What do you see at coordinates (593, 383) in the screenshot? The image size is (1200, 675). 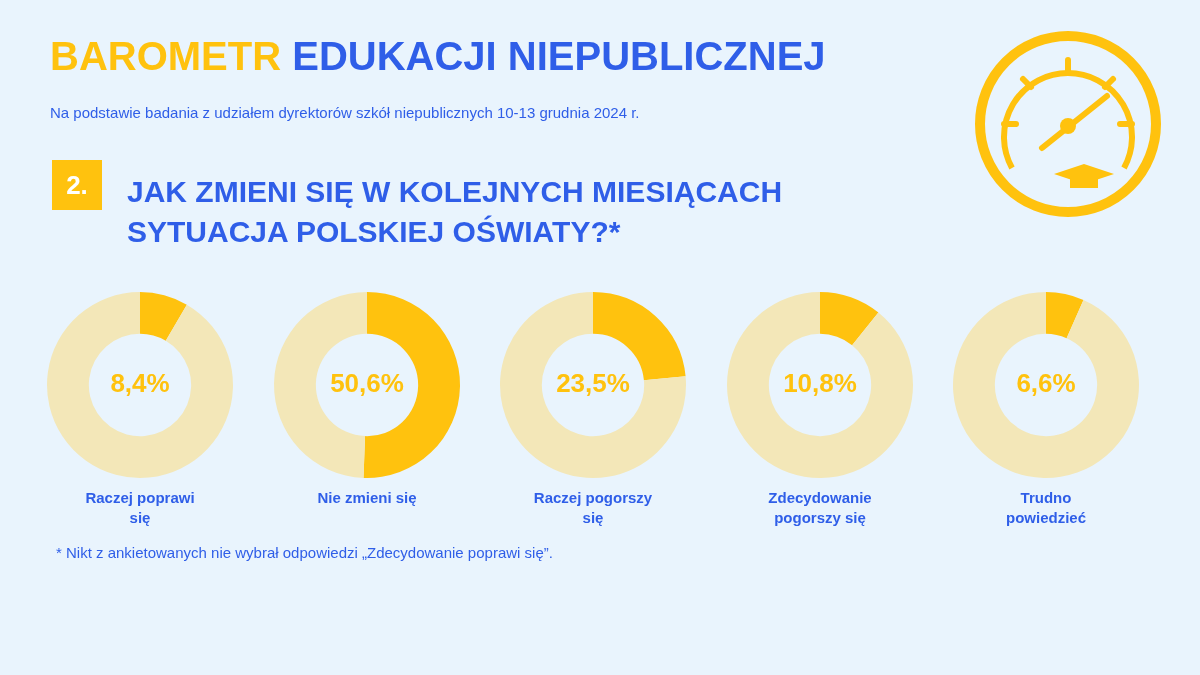 I see `data-label: 23,5%` at bounding box center [593, 383].